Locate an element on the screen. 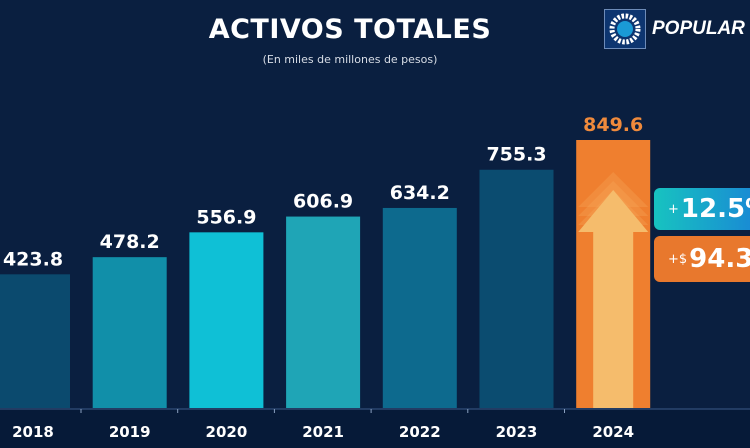 The height and width of the screenshot is (448, 750). pct-value: 12.5% is located at coordinates (715, 209).